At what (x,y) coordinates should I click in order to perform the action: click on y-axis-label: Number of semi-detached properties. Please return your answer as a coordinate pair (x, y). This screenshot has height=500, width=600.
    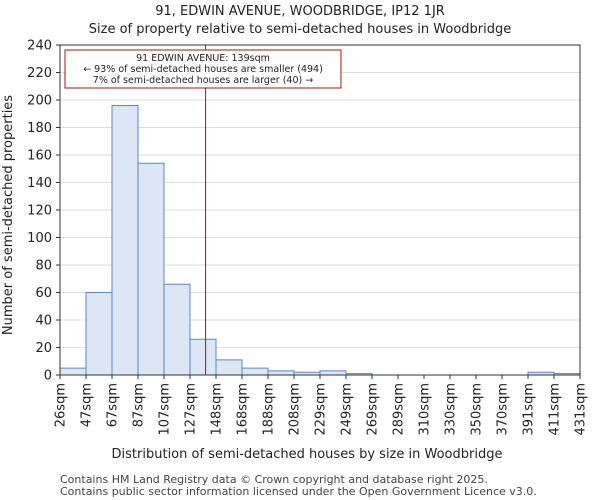
    Looking at the image, I should click on (8, 215).